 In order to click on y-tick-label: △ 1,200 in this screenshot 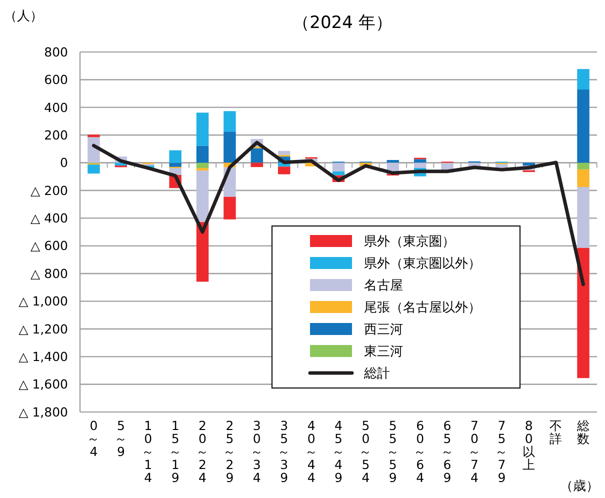, I will do `click(43, 328)`.